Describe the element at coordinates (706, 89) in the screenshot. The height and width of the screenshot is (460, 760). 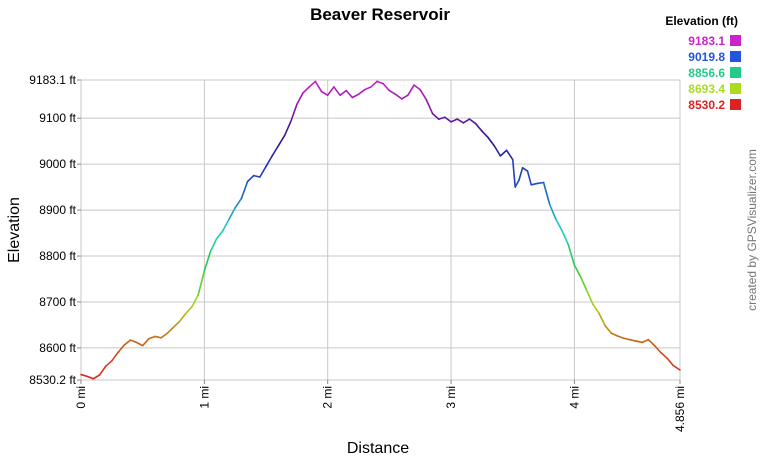
I see `legend-value: 8693.4` at that location.